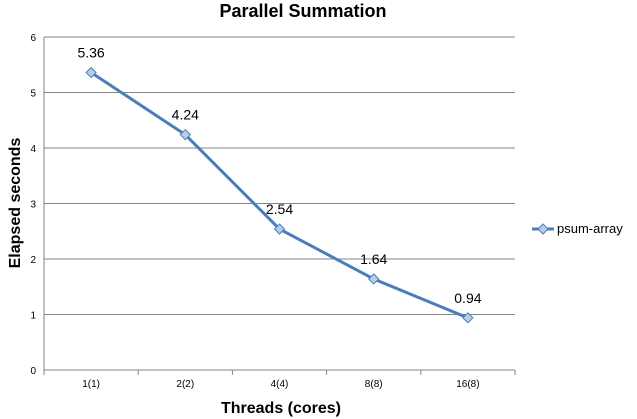 The width and height of the screenshot is (637, 419). Describe the element at coordinates (279, 209) in the screenshot. I see `data-label: 2.54` at that location.